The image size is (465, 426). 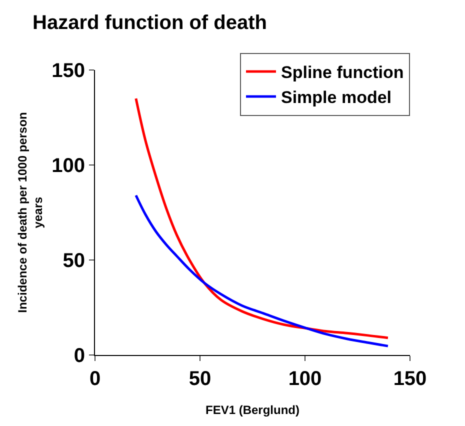 What do you see at coordinates (95, 379) in the screenshot?
I see `x-tick-label: 0` at bounding box center [95, 379].